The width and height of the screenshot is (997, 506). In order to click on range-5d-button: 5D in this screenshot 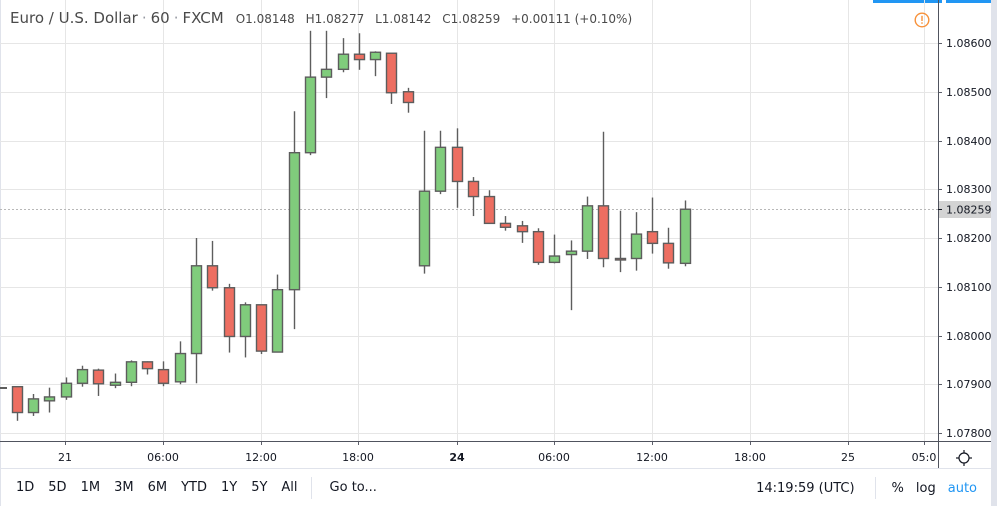, I will do `click(57, 487)`.